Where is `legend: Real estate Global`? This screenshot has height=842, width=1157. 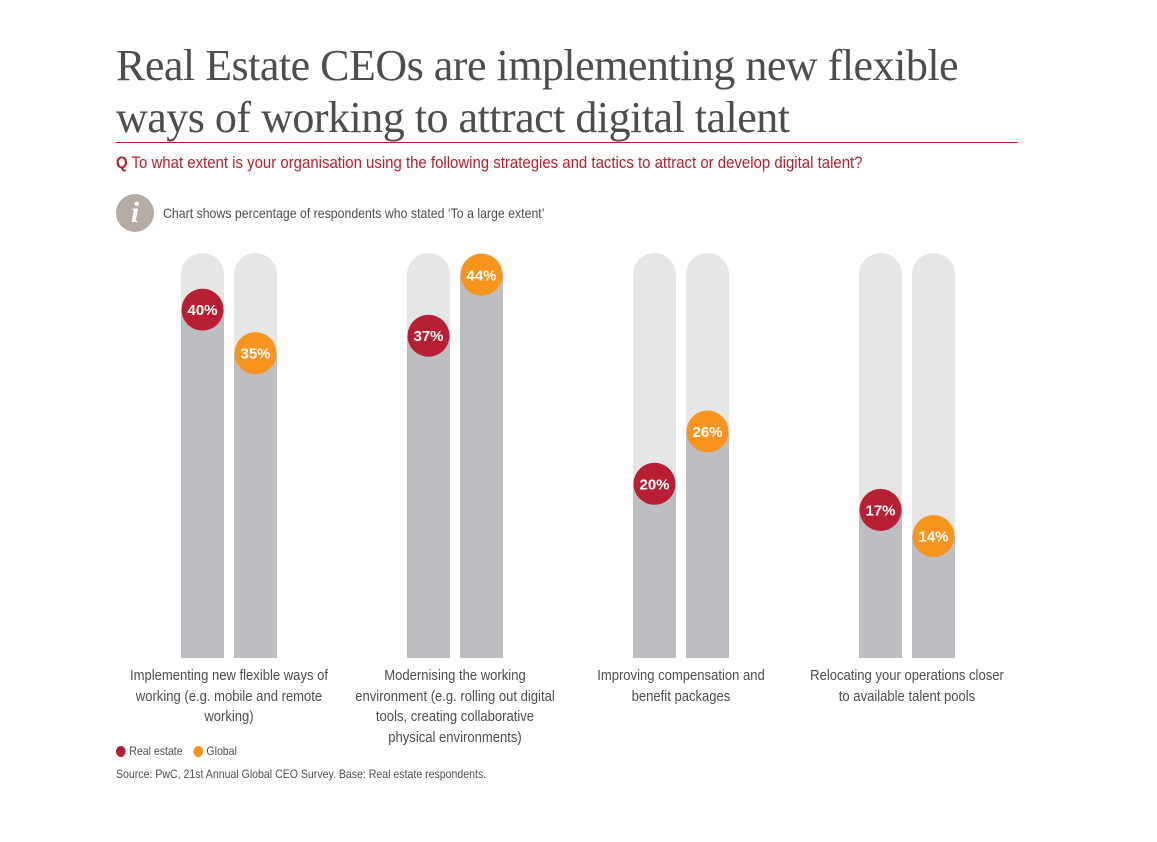
legend: Real estate Global is located at coordinates (176, 751).